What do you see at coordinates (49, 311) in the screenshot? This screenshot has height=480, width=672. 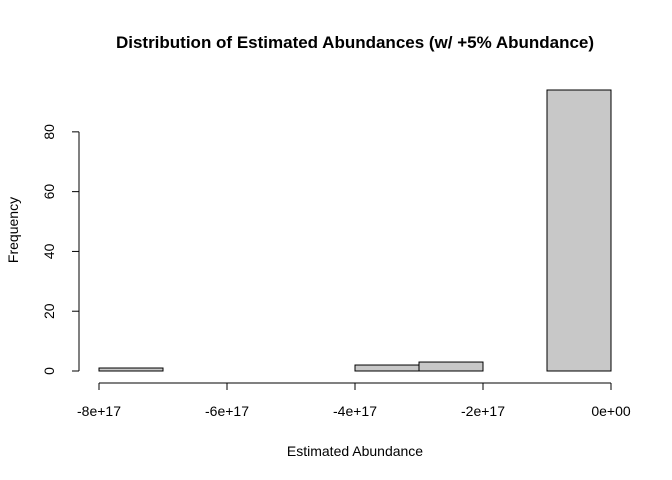 I see `y-tick-label: 20` at bounding box center [49, 311].